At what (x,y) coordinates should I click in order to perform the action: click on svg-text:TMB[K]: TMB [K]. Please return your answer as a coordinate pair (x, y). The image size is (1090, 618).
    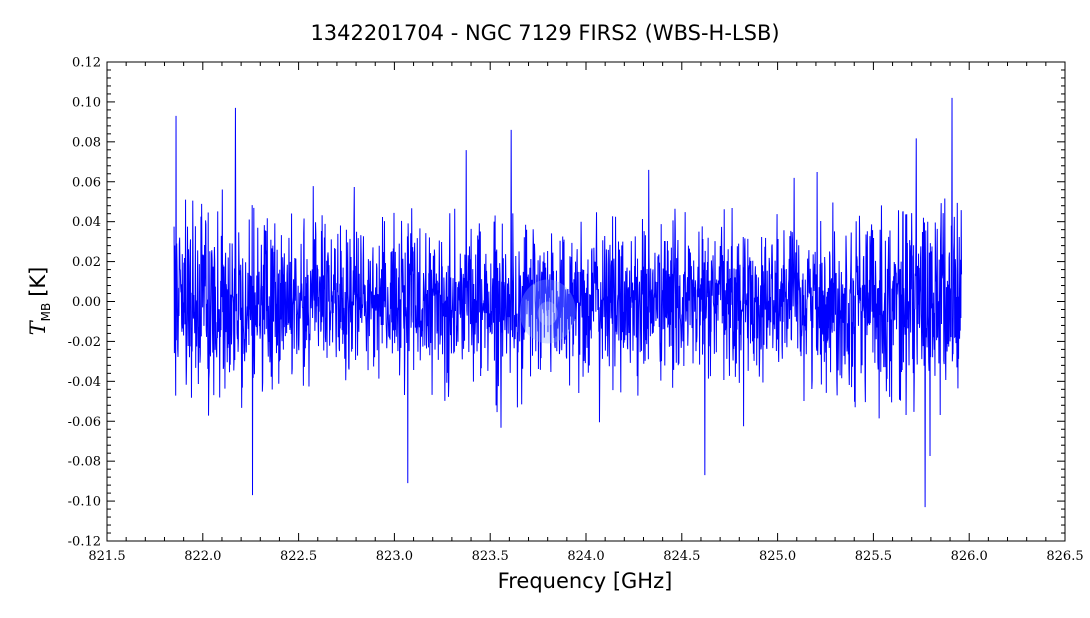
    Looking at the image, I should click on (39, 301).